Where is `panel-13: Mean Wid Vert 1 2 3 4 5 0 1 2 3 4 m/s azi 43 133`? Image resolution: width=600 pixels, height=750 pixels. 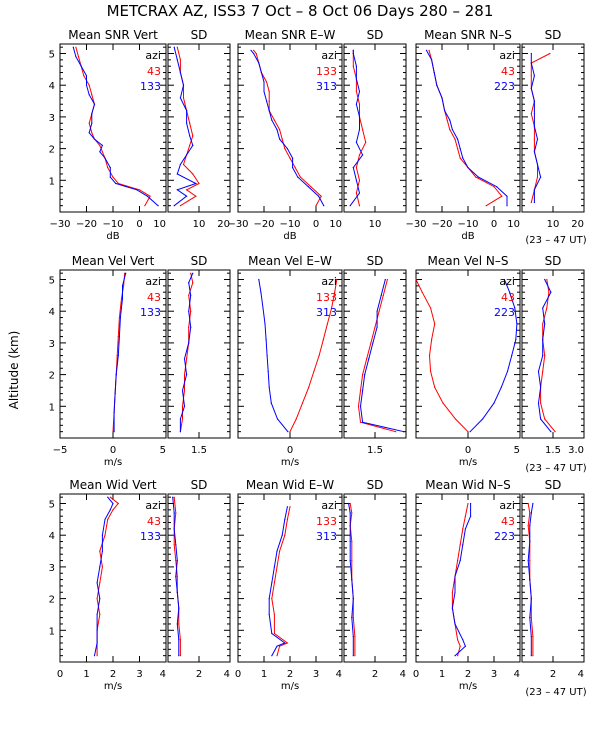 panel-13: Mean Wid Vert 1 2 3 4 5 0 1 2 3 4 m/s azi 43 133 is located at coordinates (108, 585).